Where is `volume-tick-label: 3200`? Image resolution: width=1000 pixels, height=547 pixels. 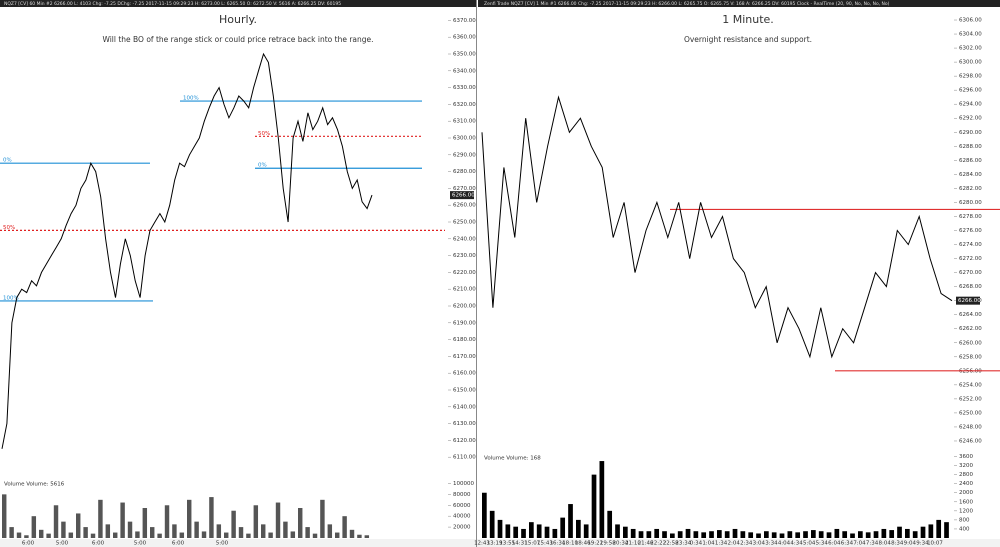
volume-tick-label: 3200 is located at coordinates (966, 466).